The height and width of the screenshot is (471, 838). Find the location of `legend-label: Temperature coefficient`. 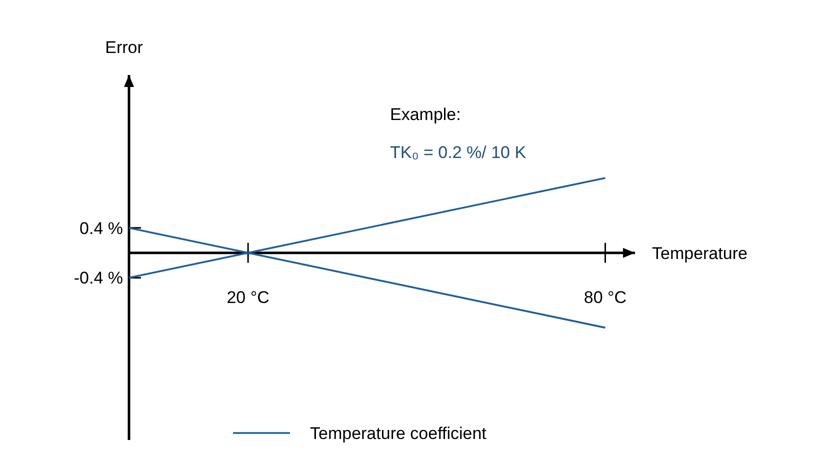

legend-label: Temperature coefficient is located at coordinates (398, 433).